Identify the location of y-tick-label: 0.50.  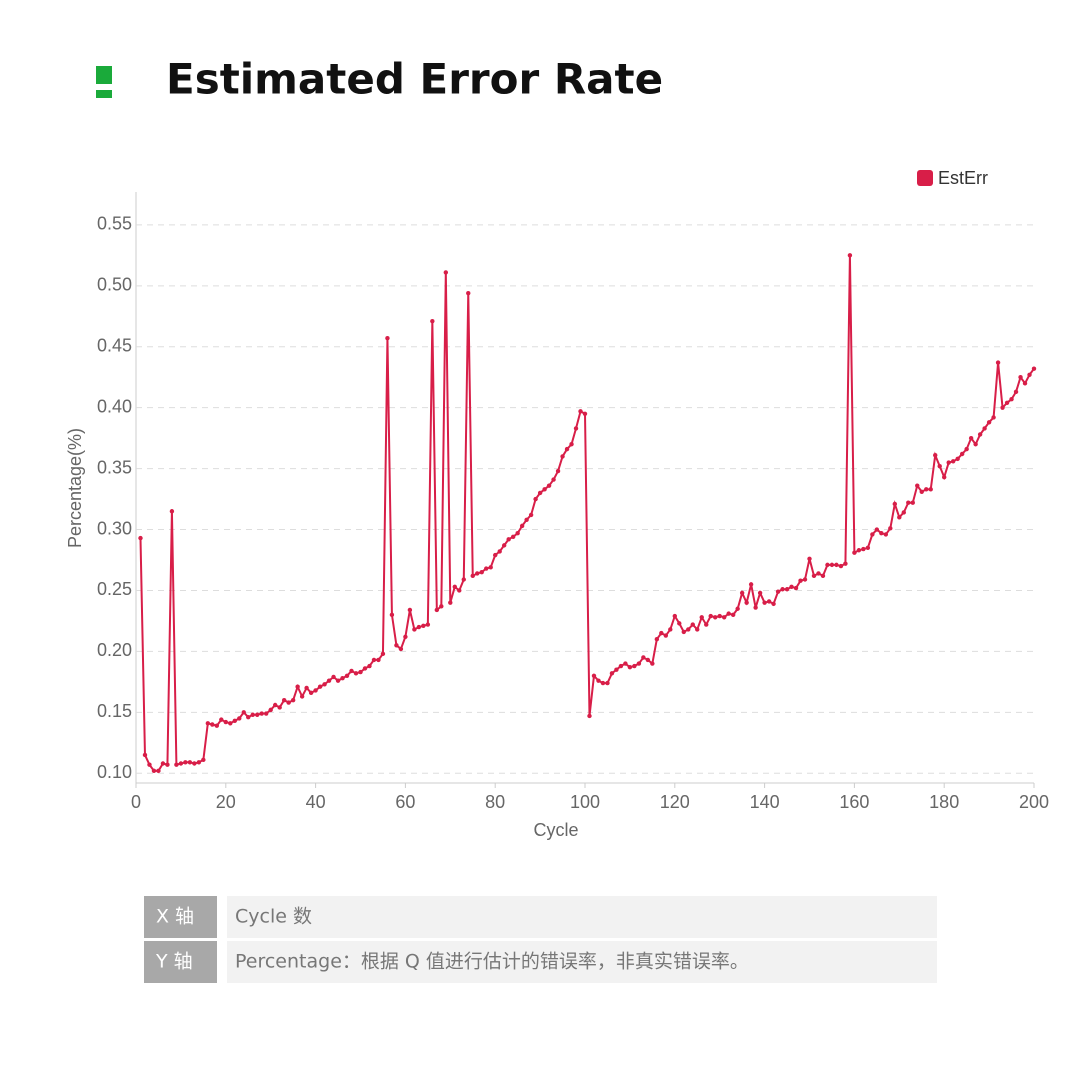
(114, 285).